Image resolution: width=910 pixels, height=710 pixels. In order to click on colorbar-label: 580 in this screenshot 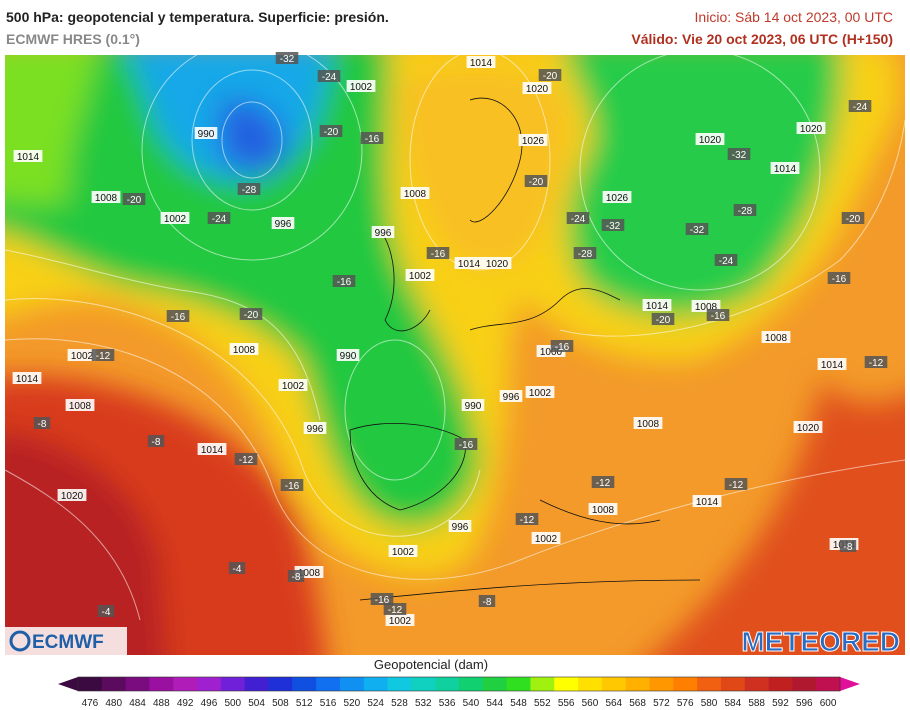, I will do `click(709, 703)`.